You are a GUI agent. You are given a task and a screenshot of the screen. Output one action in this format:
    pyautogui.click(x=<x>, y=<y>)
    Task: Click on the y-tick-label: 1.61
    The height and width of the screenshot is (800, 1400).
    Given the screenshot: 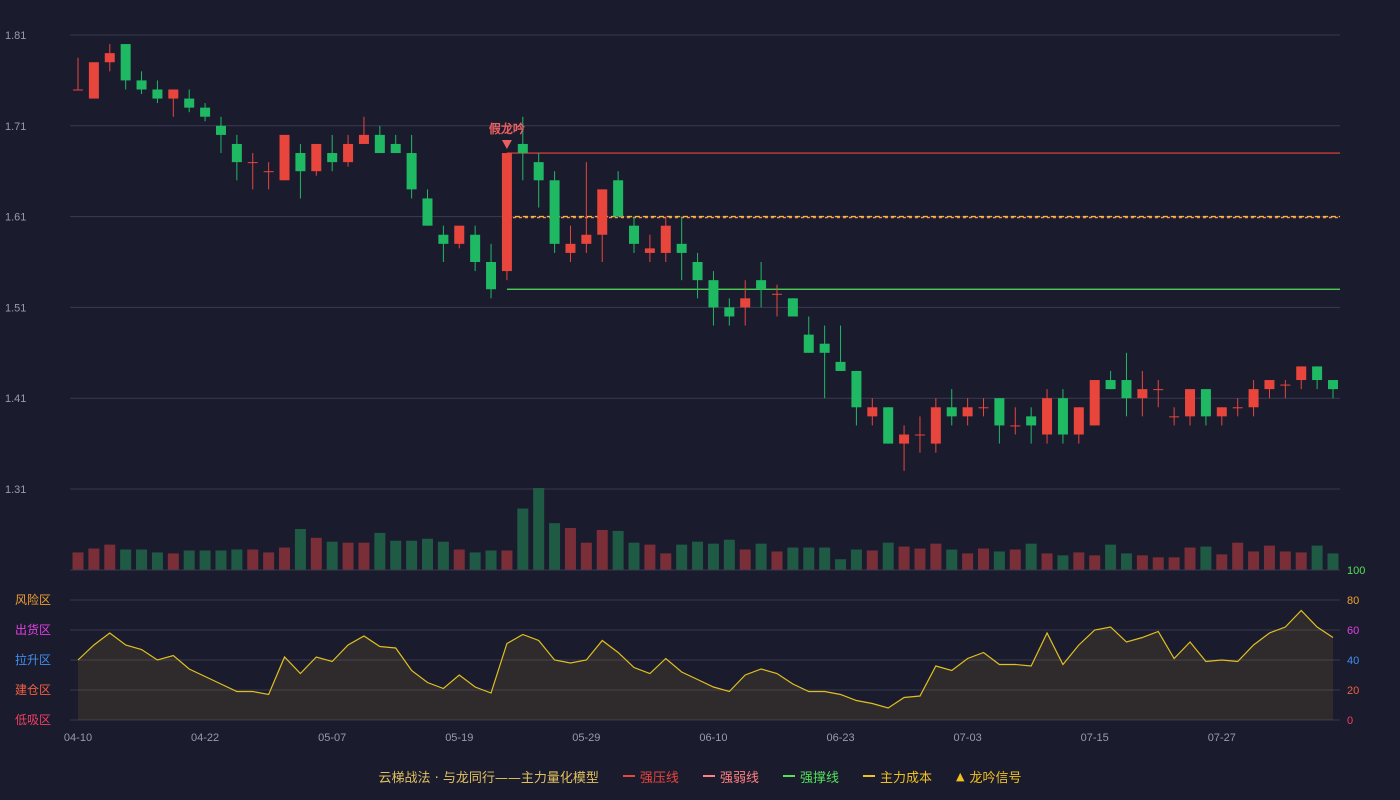 What is the action you would take?
    pyautogui.click(x=15, y=218)
    